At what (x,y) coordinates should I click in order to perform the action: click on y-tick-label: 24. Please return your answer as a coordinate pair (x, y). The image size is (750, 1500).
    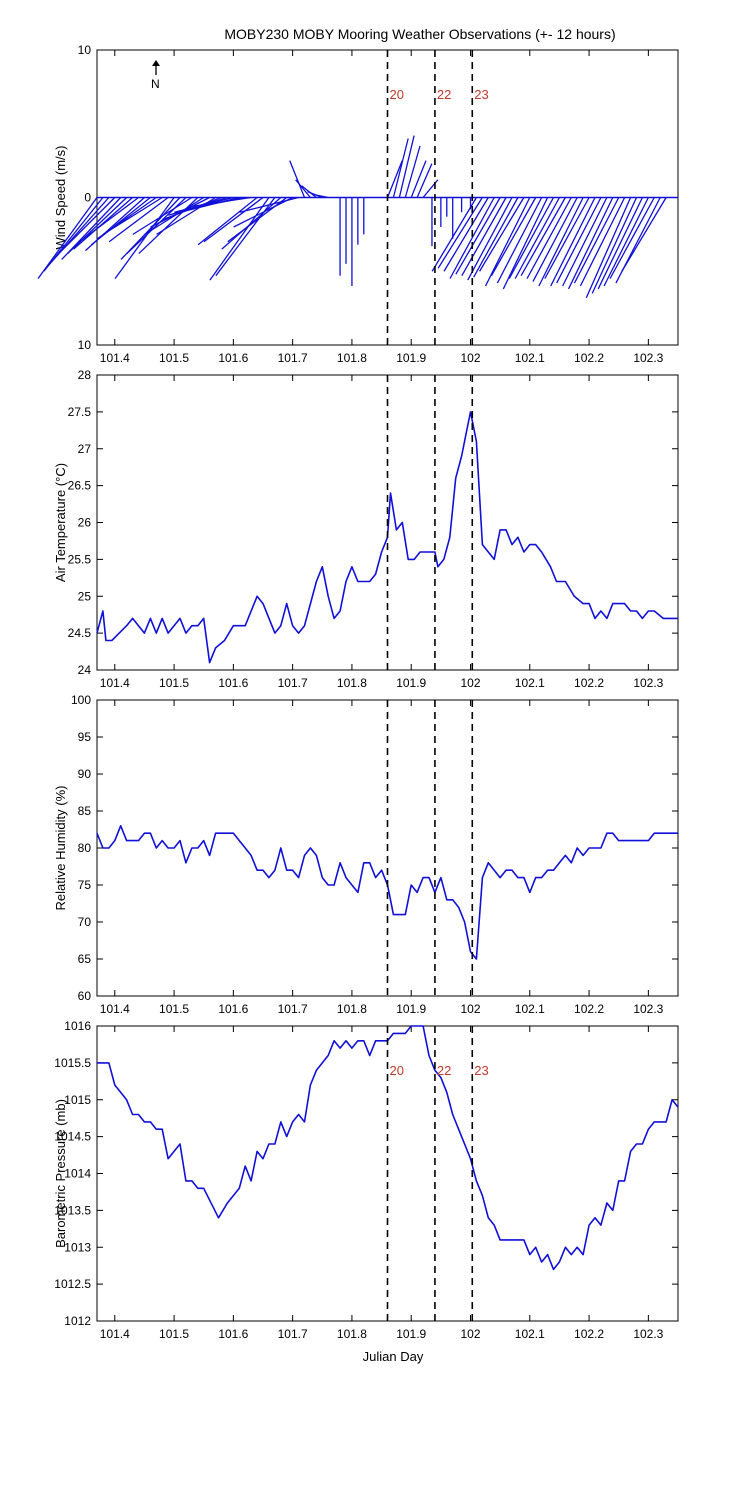
    Looking at the image, I should click on (85, 670).